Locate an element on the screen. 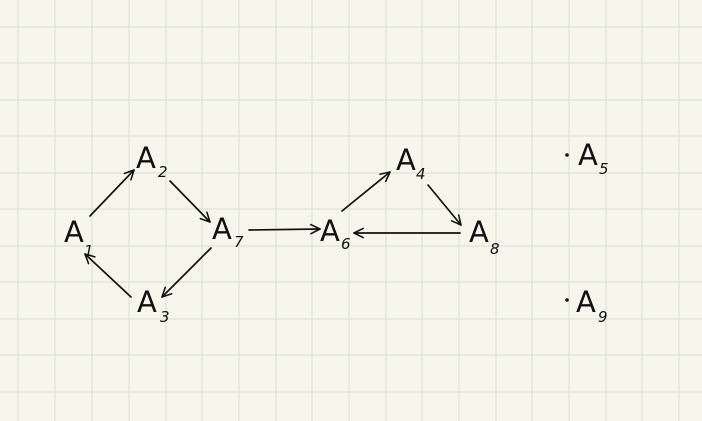  node-index: 5 is located at coordinates (604, 169).